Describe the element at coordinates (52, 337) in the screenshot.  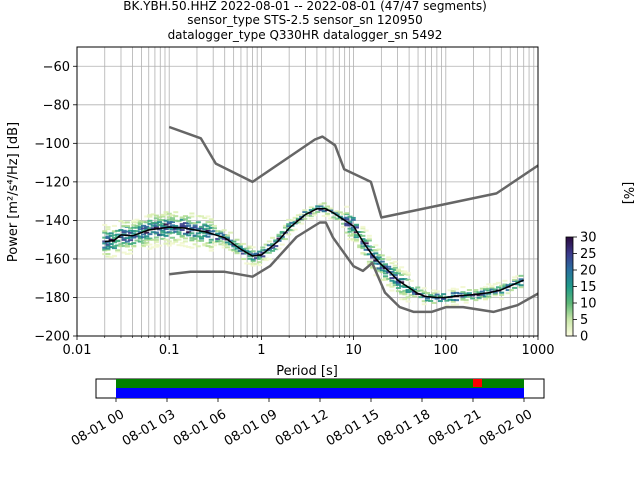
I see `y-tick-label: −200` at that location.